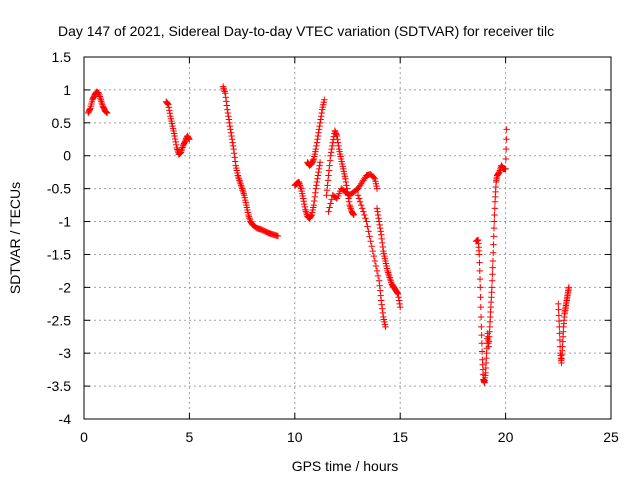 The image size is (640, 480). I want to click on x-tick-label: 25, so click(611, 437).